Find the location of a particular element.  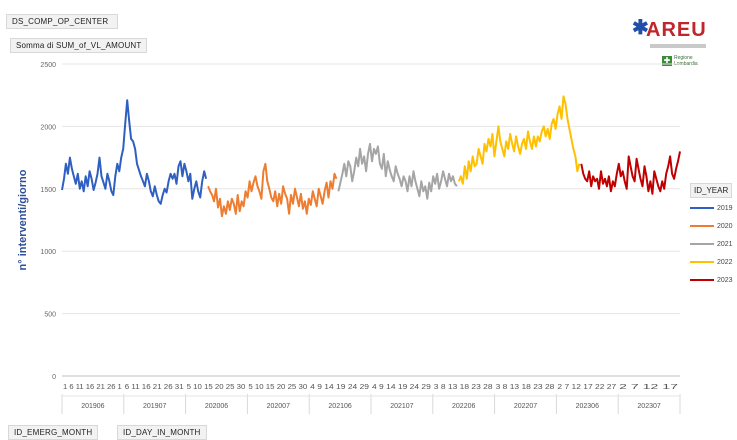

logo-subtitle-bar is located at coordinates (678, 46).